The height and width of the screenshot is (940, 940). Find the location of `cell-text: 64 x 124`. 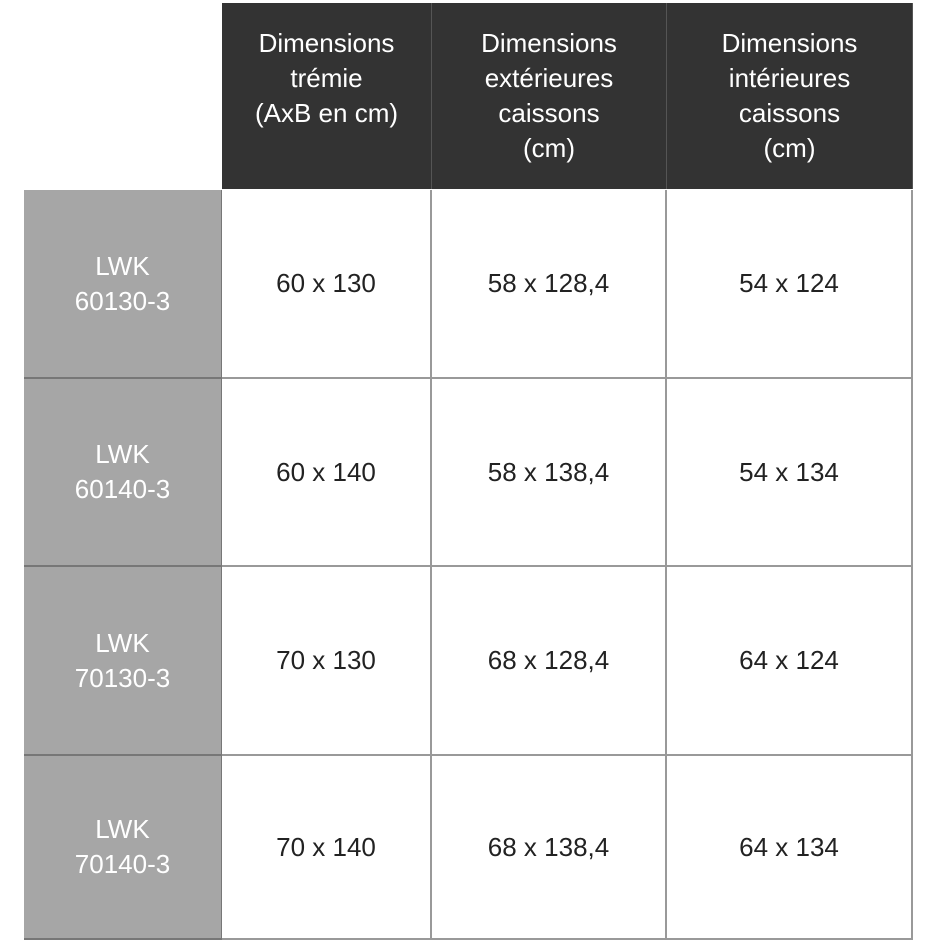

cell-text: 64 x 124 is located at coordinates (789, 660).